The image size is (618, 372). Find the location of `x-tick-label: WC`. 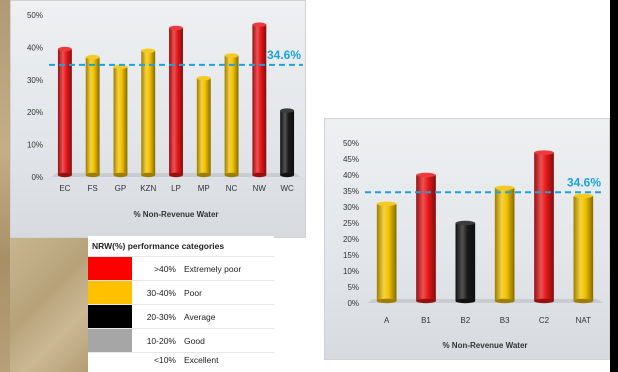

x-tick-label: WC is located at coordinates (287, 188).